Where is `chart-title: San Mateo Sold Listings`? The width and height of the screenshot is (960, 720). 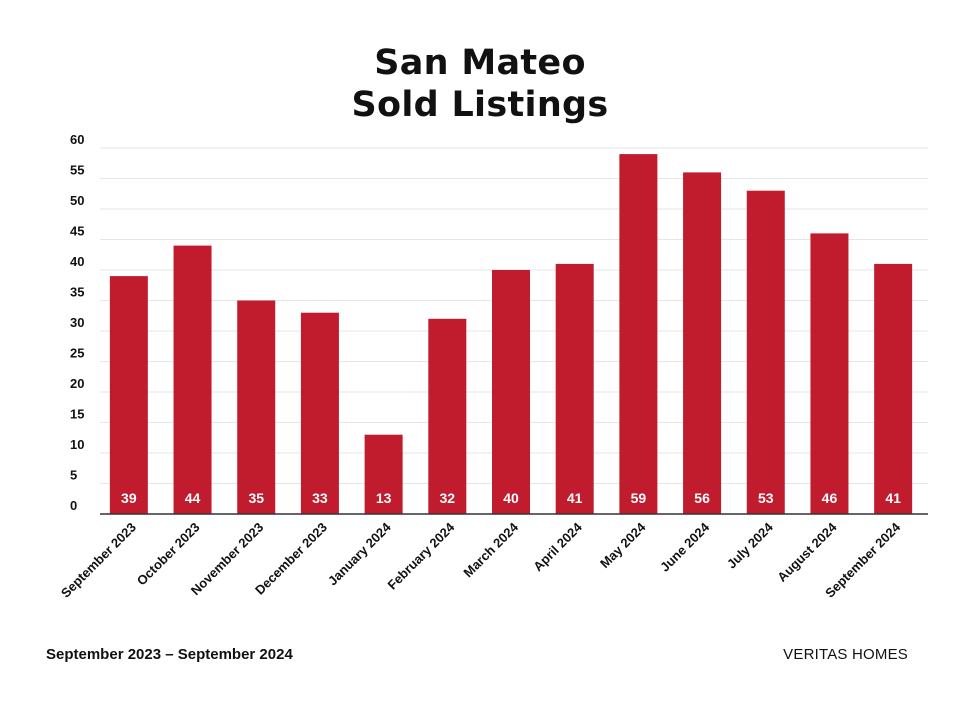 chart-title: San Mateo Sold Listings is located at coordinates (480, 84).